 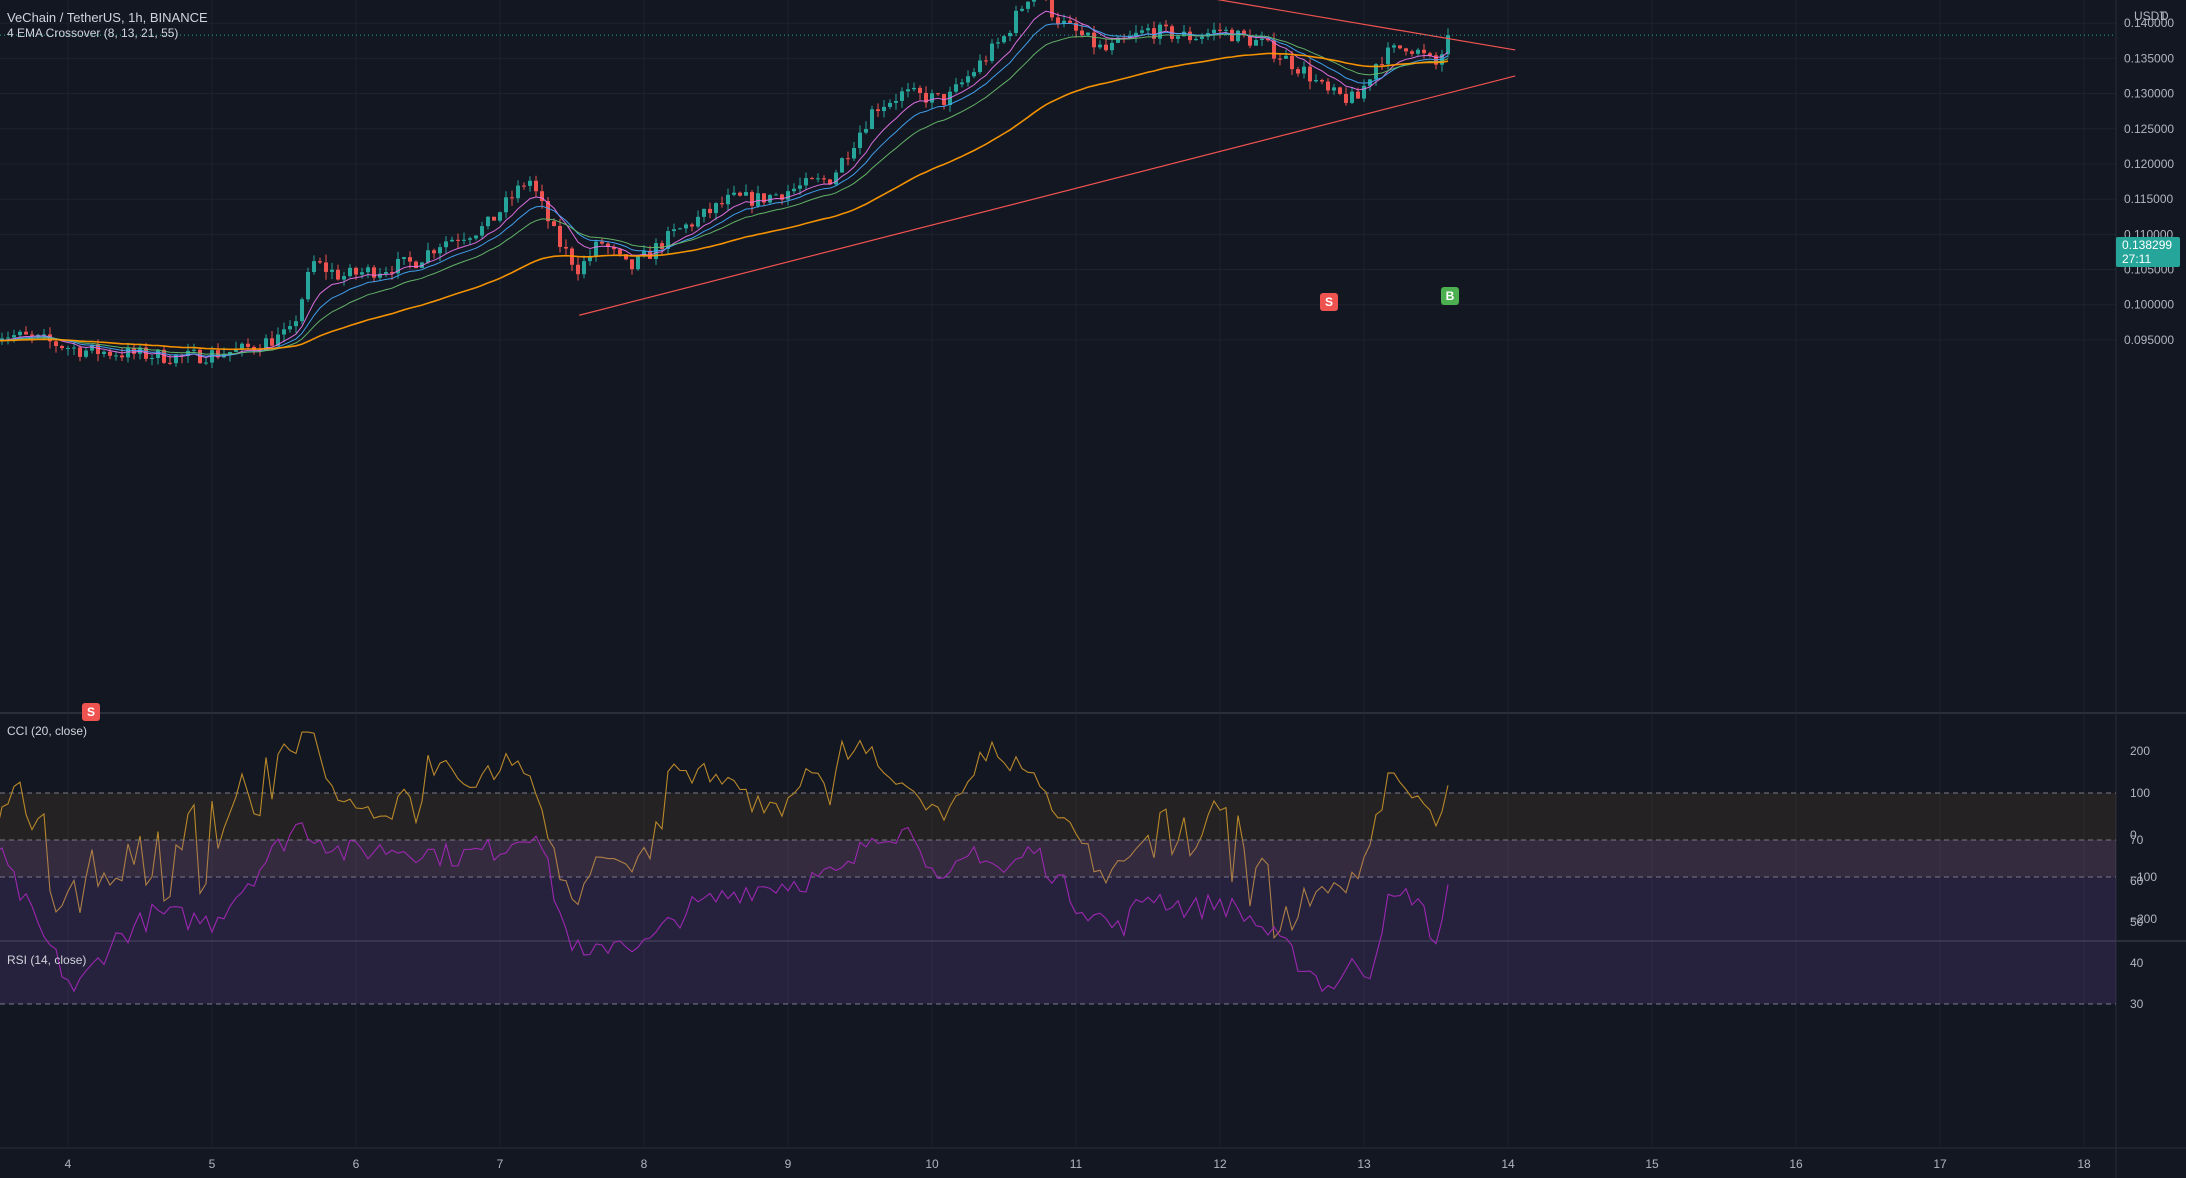 What do you see at coordinates (2133, 835) in the screenshot?
I see `cci-tick-label: 0` at bounding box center [2133, 835].